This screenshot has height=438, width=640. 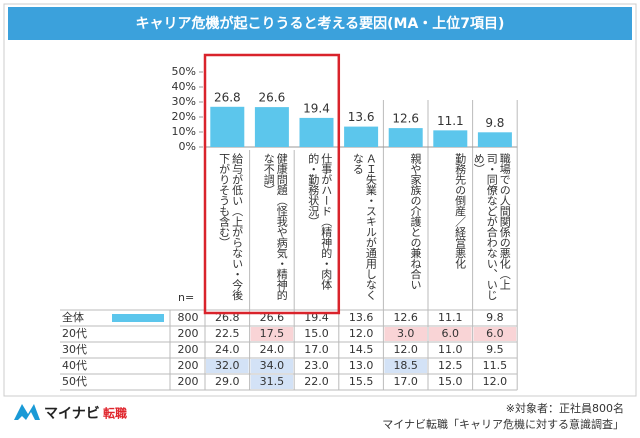 What do you see at coordinates (565, 408) in the screenshot?
I see `note: ※対象者：正社員800名` at bounding box center [565, 408].